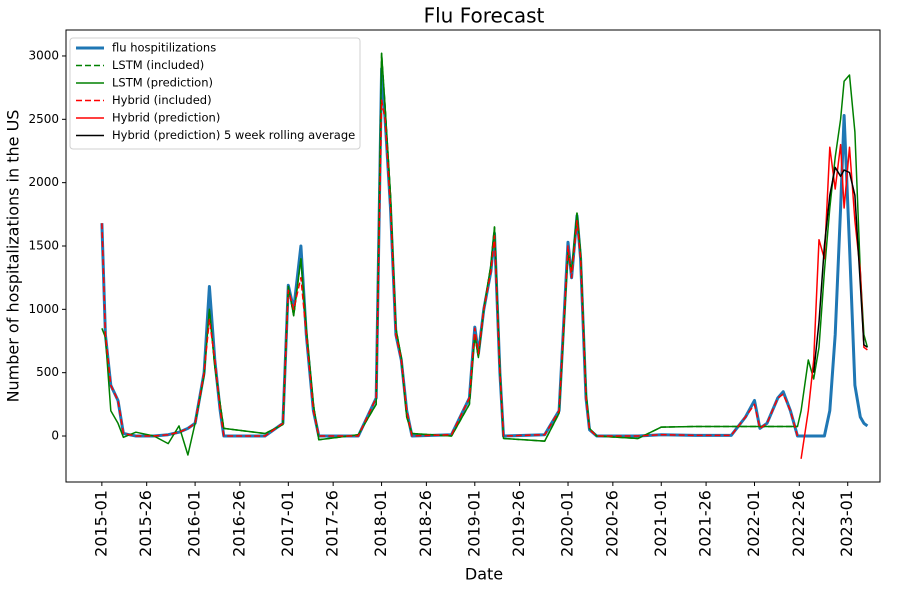 This screenshot has width=912, height=590. Describe the element at coordinates (238, 523) in the screenshot. I see `x-tick-label: 2016-26` at that location.